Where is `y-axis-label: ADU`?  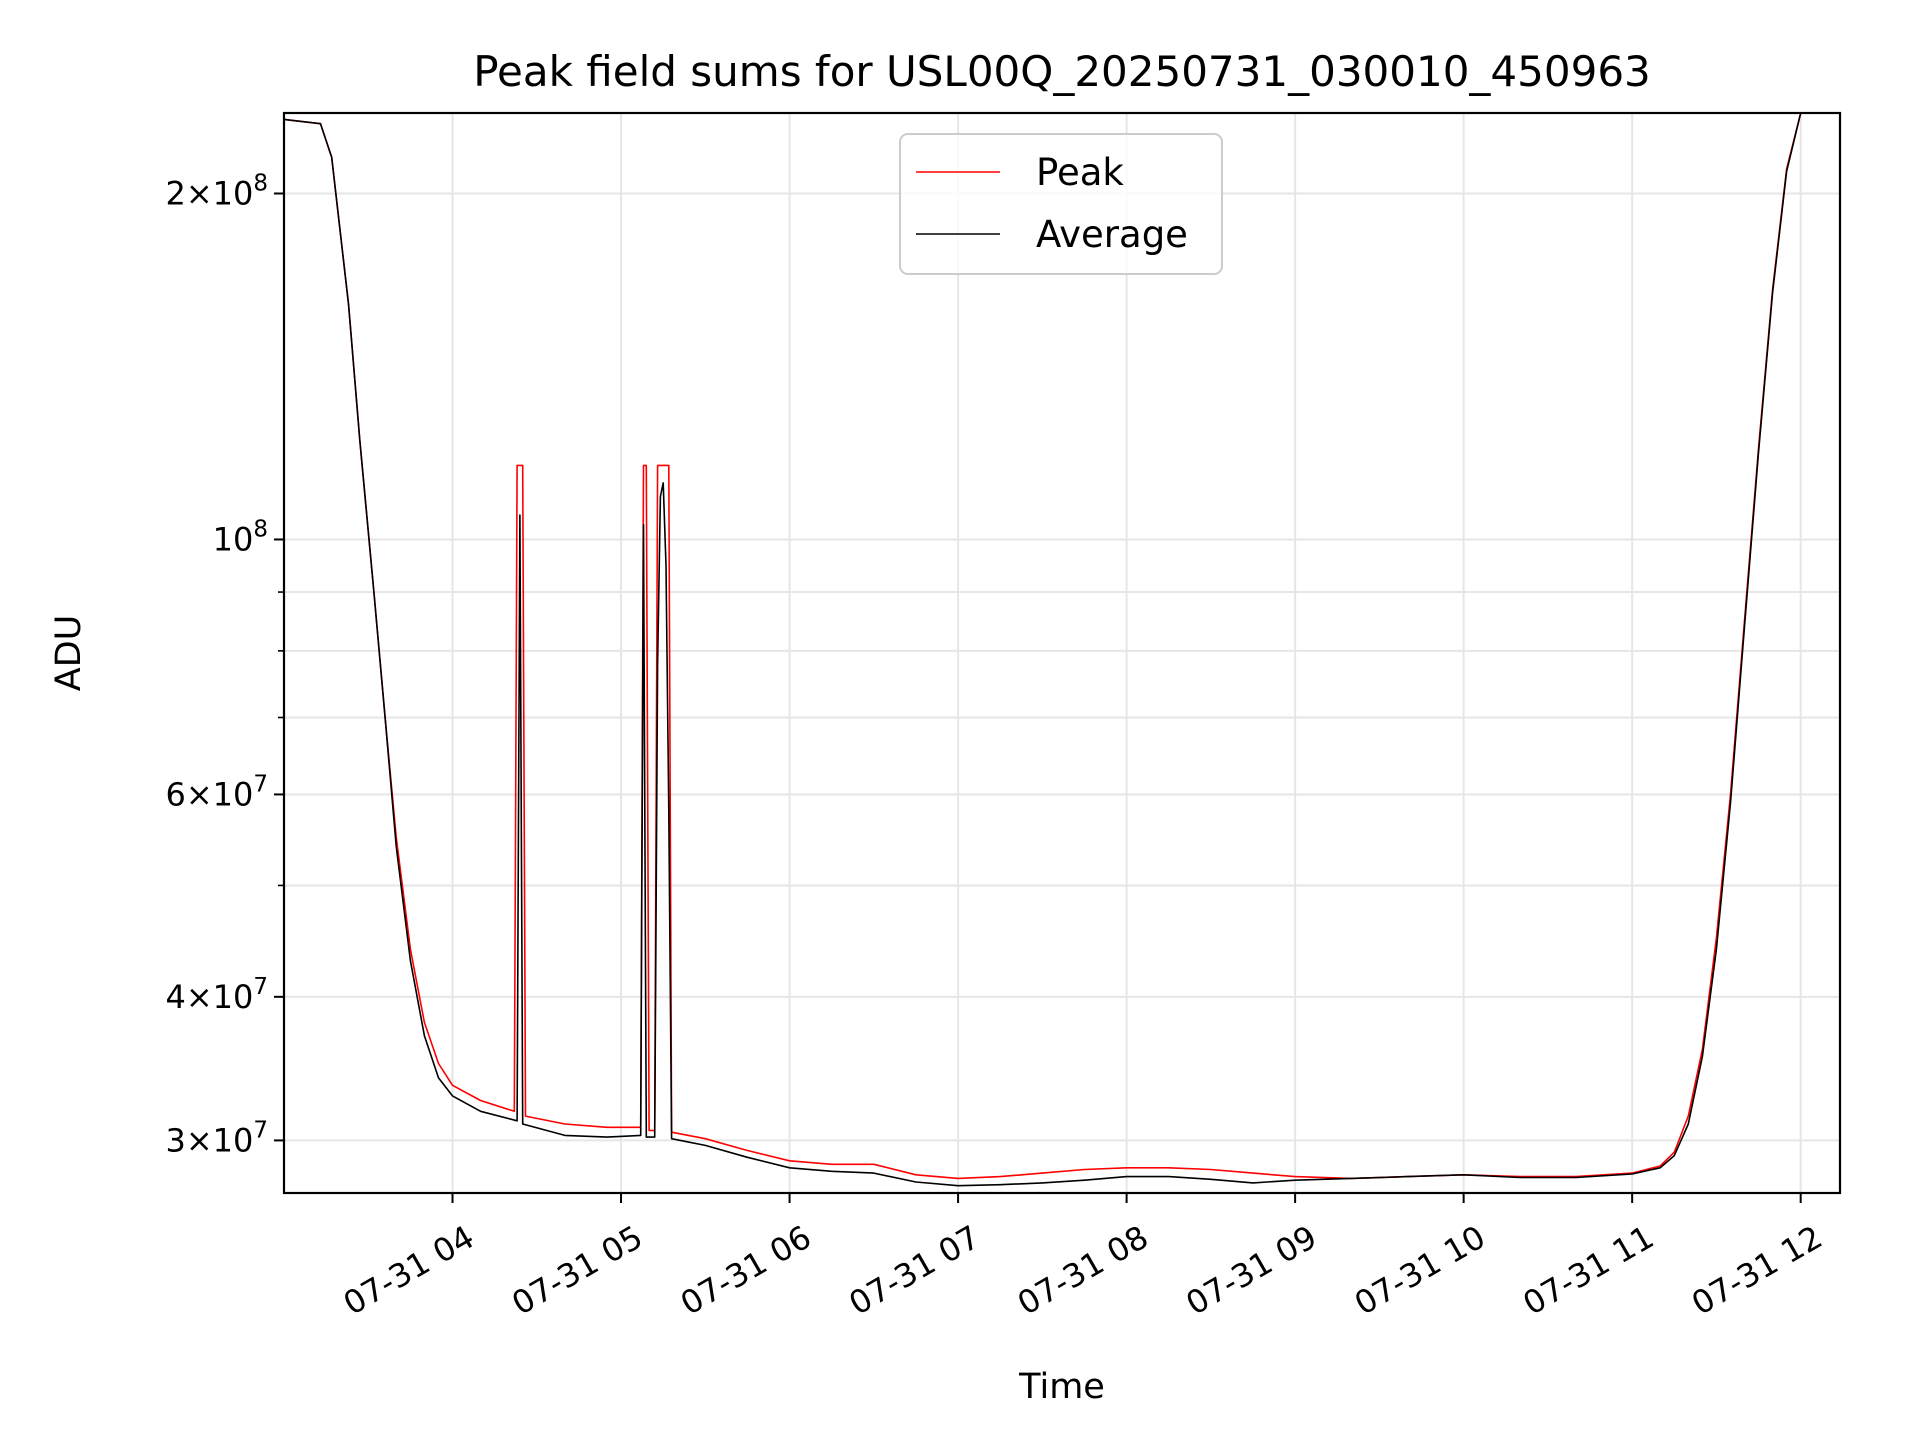
y-axis-label: ADU is located at coordinates (69, 653).